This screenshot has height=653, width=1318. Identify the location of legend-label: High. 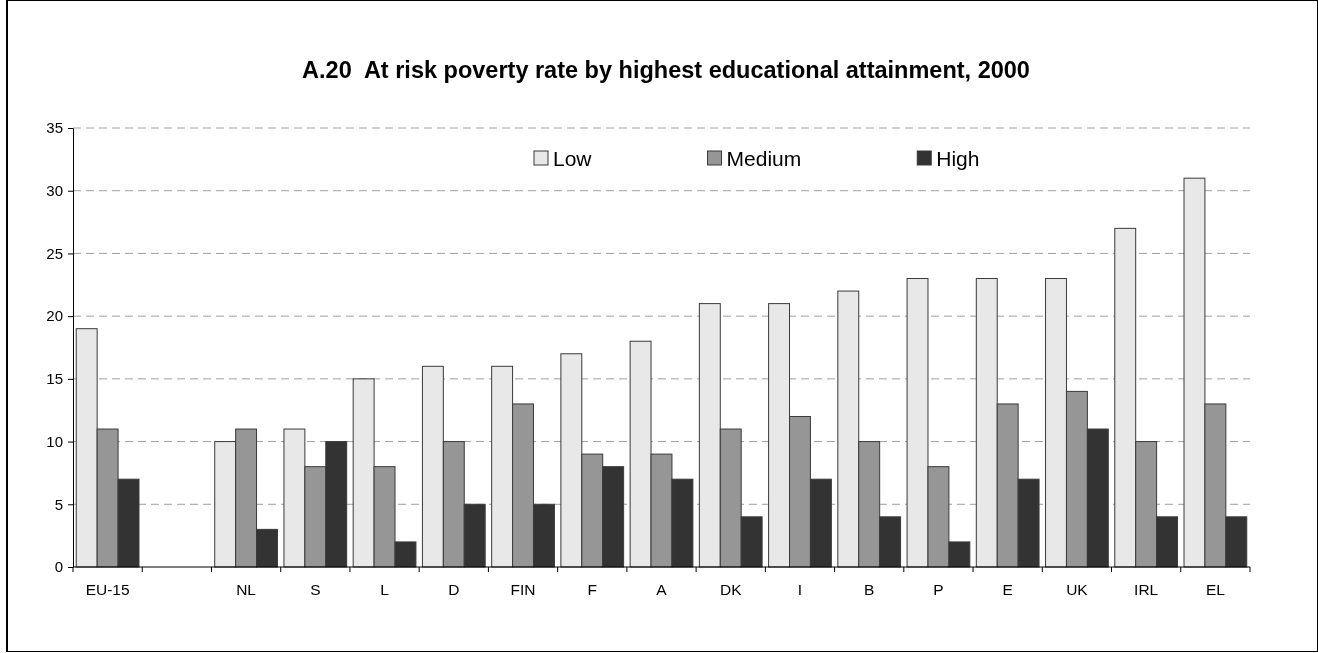
(958, 158).